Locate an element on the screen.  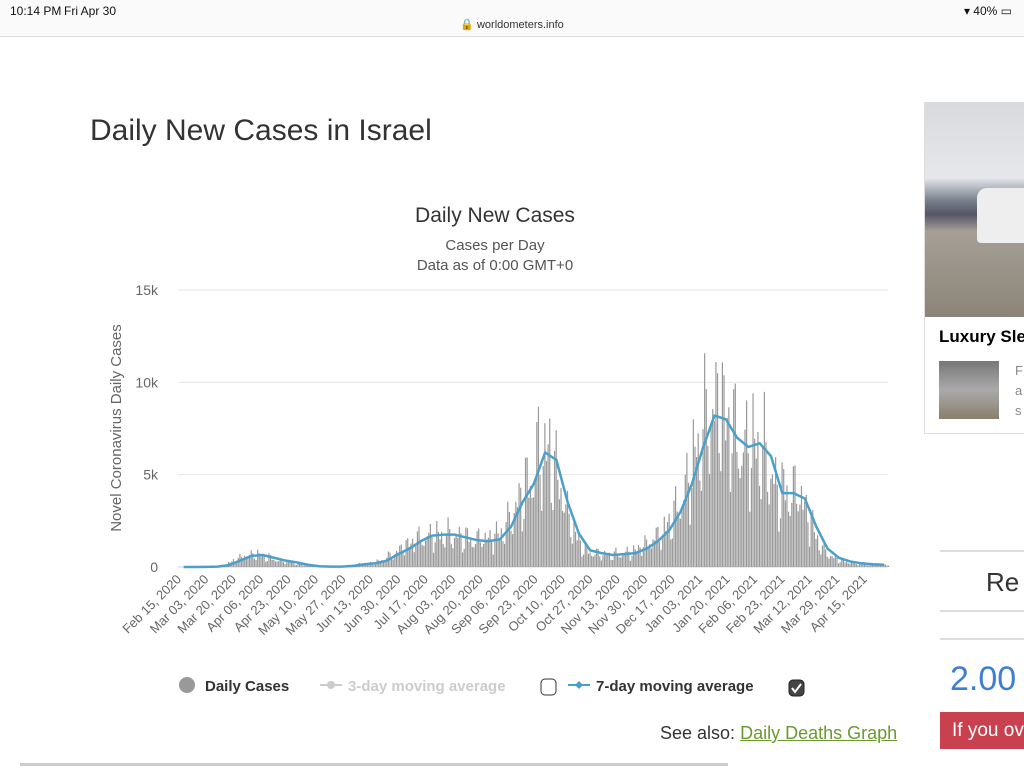
battery: ▾ 40% ▭ is located at coordinates (987, 11).